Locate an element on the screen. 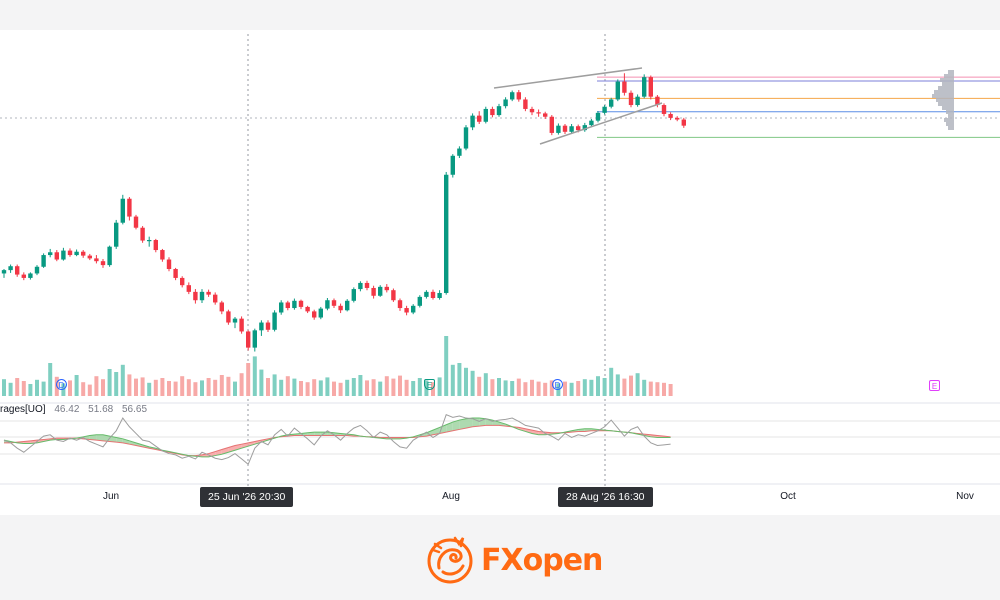  indicator-legend: rages[UO] 46.42 51.68 56.65 is located at coordinates (73, 409).